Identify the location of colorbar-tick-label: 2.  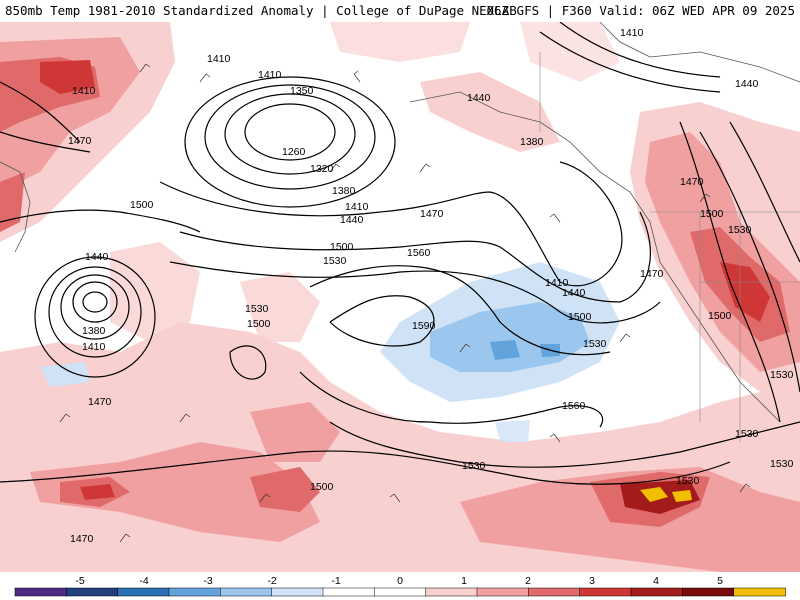
(528, 581).